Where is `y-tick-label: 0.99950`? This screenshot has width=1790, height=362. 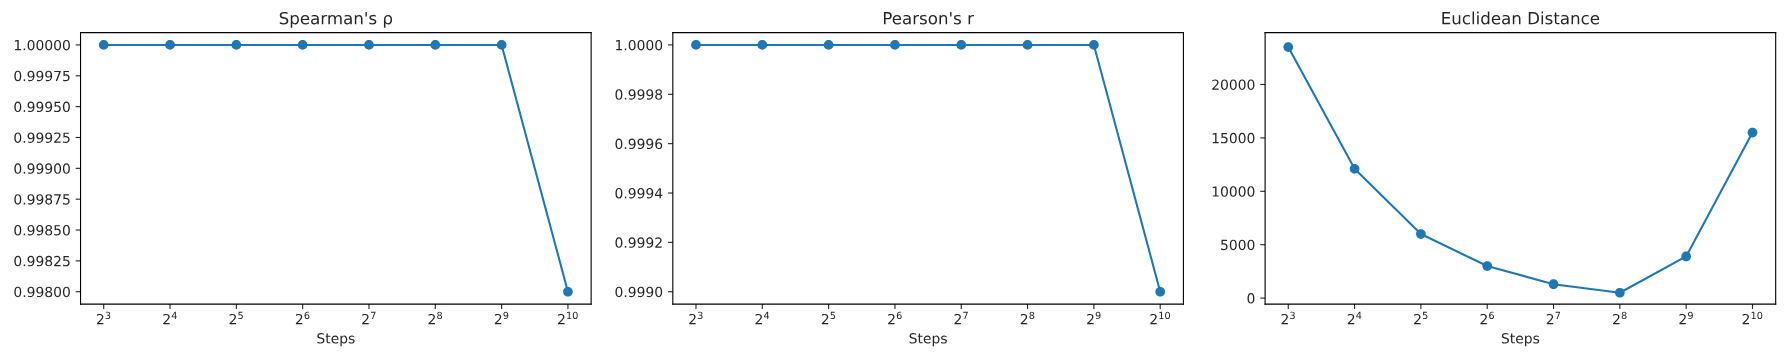 y-tick-label: 0.99950 is located at coordinates (42, 107).